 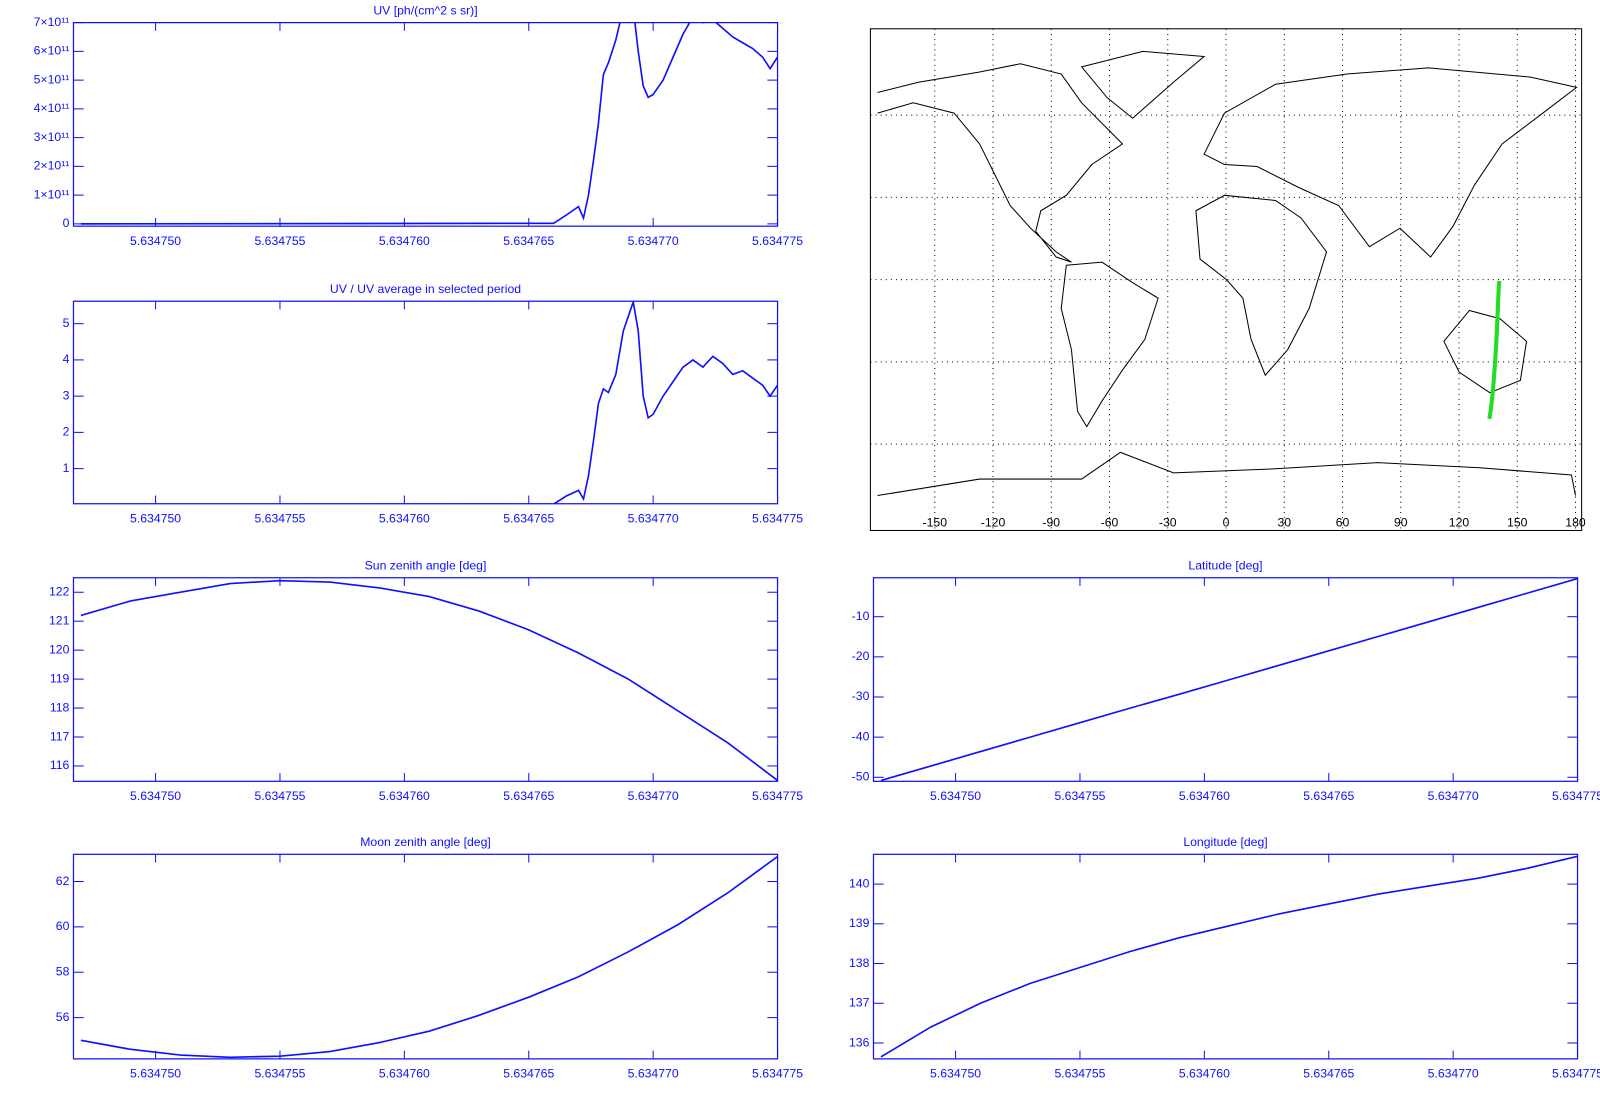 What do you see at coordinates (66, 432) in the screenshot?
I see `y-tick-label: 2` at bounding box center [66, 432].